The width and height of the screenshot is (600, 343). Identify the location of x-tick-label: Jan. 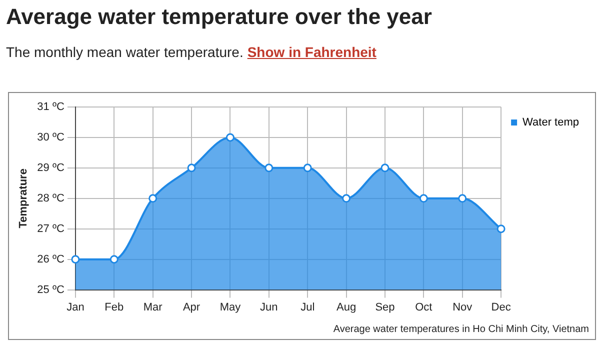
(75, 307).